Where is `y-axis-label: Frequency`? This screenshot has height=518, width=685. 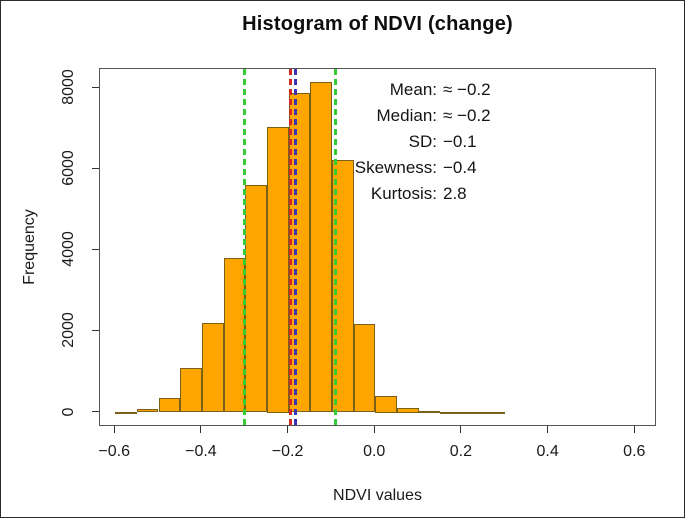 y-axis-label: Frequency is located at coordinates (29, 247).